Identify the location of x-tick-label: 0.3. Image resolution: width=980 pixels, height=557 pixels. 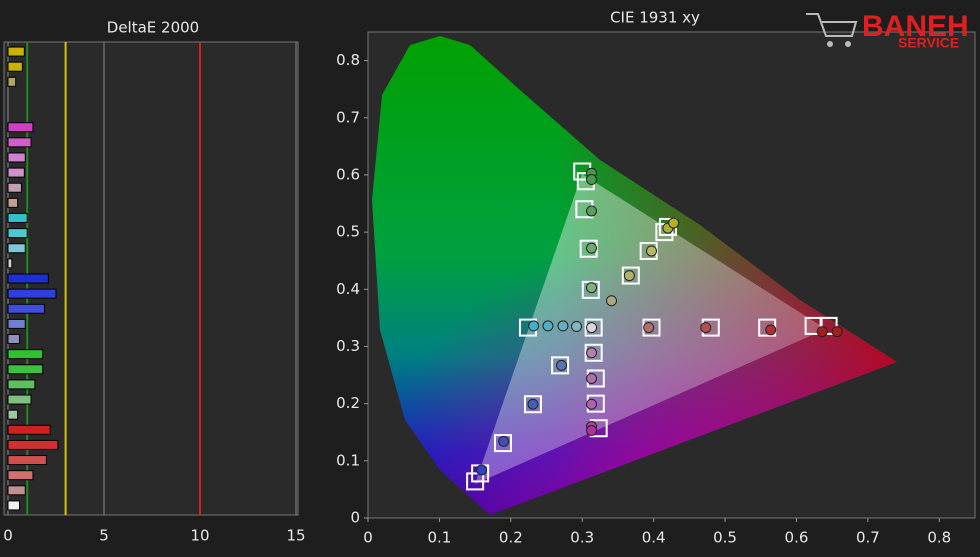
(582, 538).